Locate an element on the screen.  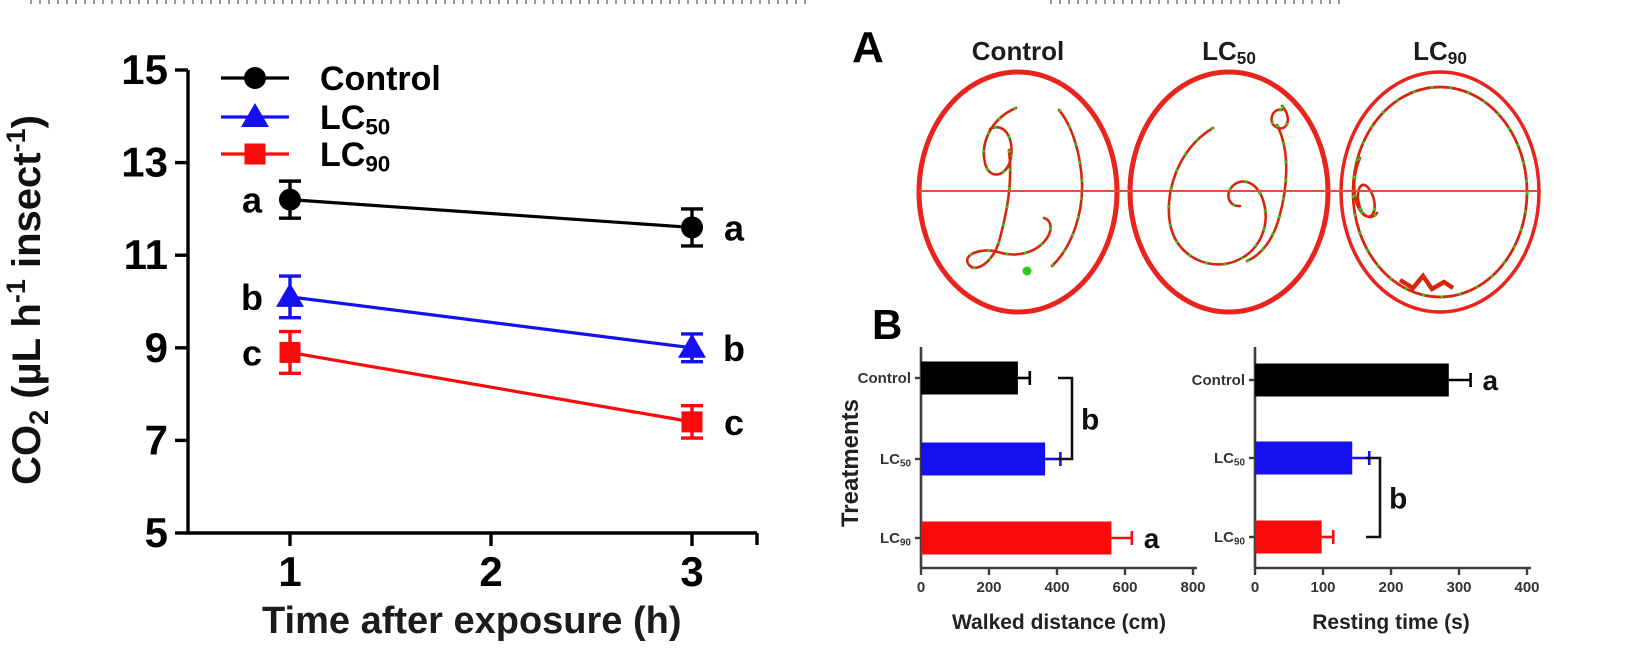
x-tick-label: 600 is located at coordinates (1124, 587).